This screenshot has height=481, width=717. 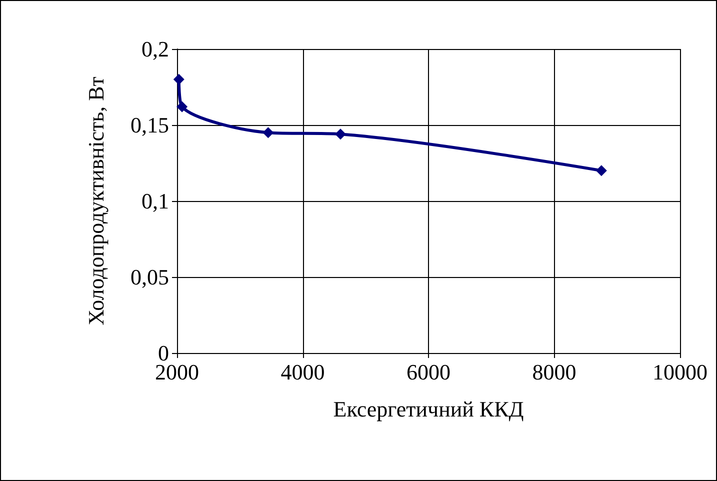 I want to click on y-tick-label: 0,2, so click(x=155, y=49).